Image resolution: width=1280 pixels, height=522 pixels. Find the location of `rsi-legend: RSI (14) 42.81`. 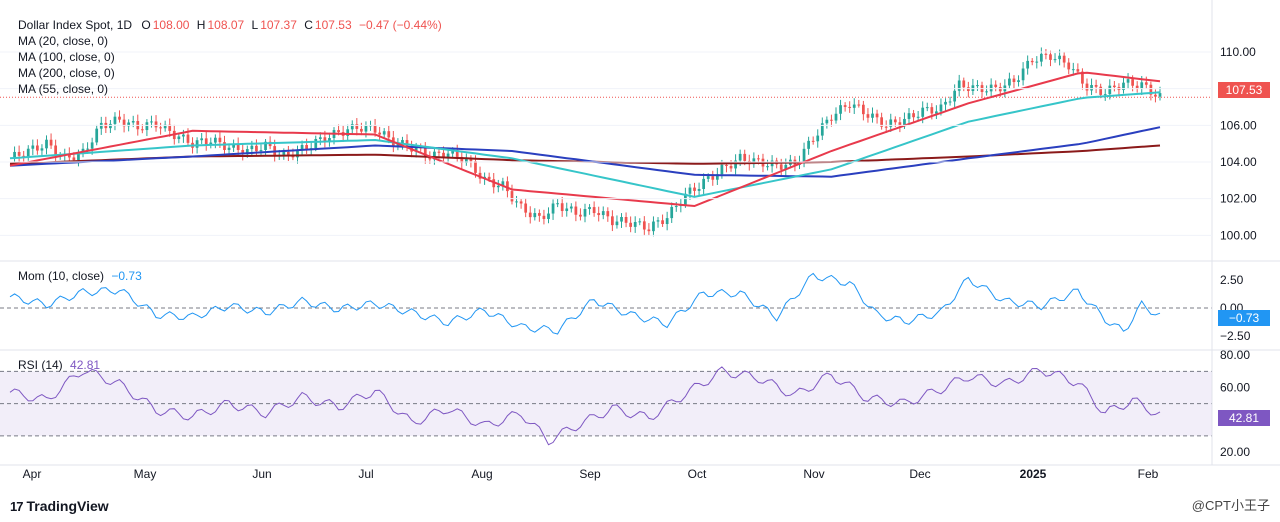

rsi-legend: RSI (14) 42.81 is located at coordinates (59, 365).